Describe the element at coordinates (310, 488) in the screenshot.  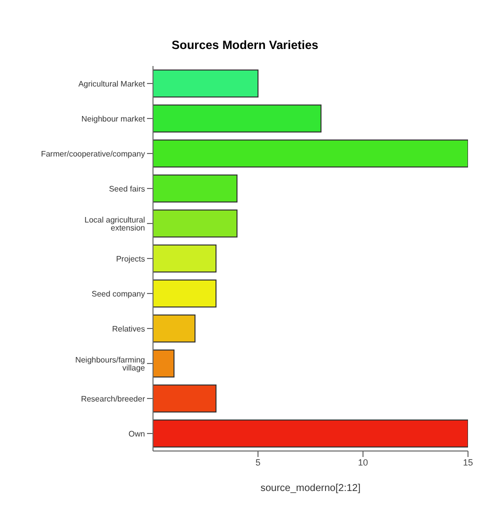
I see `x-axis-title: source_moderno[2:12]` at that location.